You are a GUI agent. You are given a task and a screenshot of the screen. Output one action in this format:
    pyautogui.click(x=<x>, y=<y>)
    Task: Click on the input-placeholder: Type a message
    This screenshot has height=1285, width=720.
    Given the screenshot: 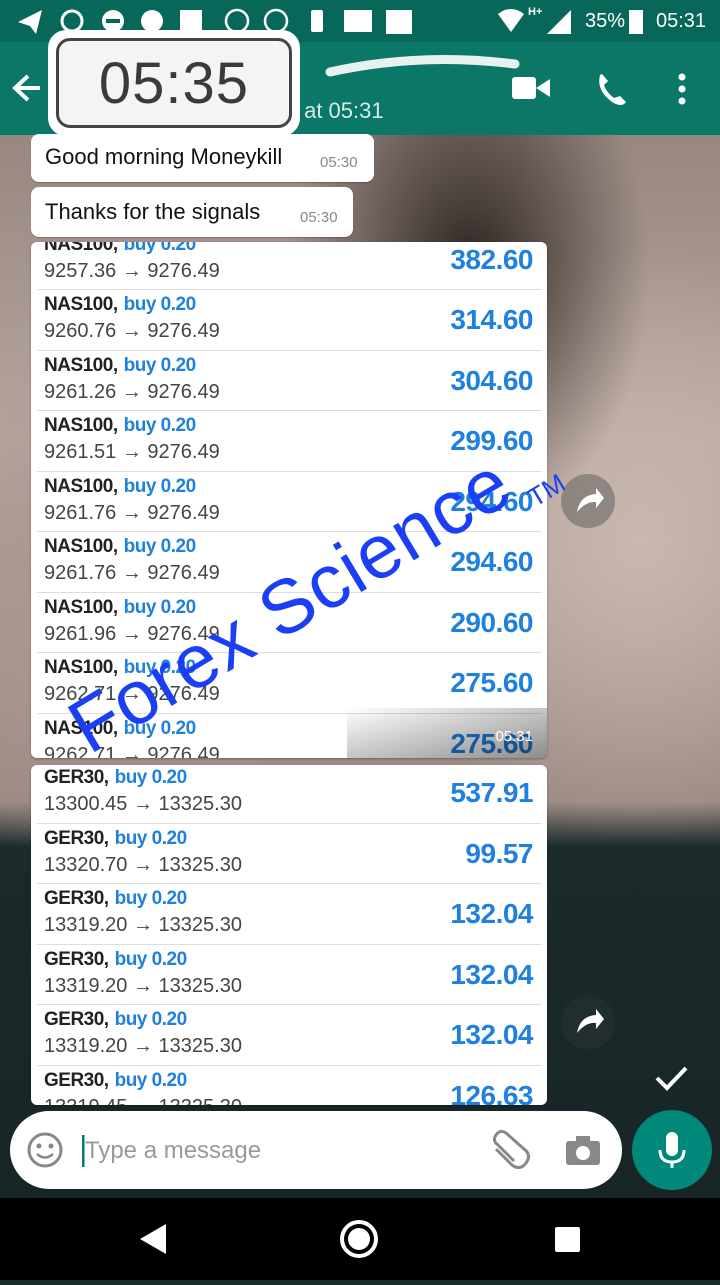 What is the action you would take?
    pyautogui.click(x=173, y=1150)
    